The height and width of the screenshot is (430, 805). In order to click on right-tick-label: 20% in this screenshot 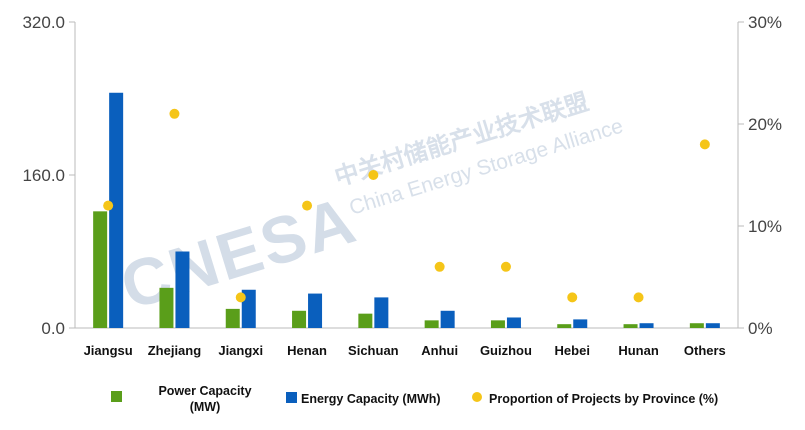, I will do `click(765, 124)`.